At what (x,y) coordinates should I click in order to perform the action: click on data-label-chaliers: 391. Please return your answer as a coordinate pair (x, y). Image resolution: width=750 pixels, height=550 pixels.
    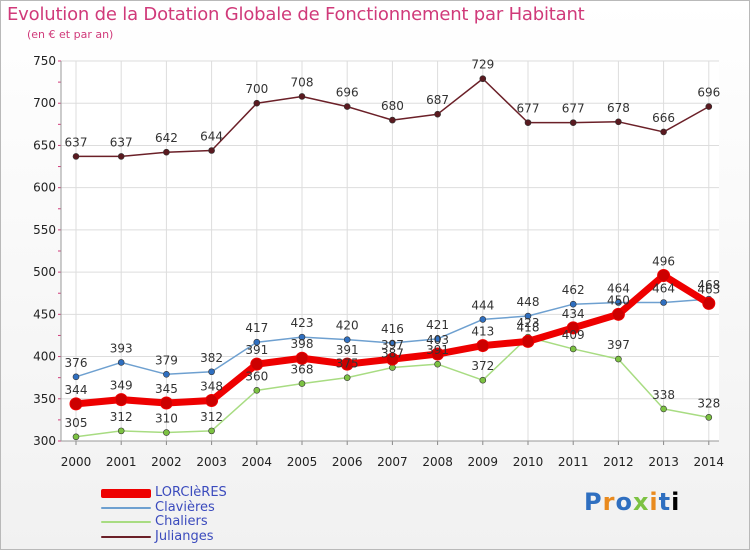
    Looking at the image, I should click on (437, 350).